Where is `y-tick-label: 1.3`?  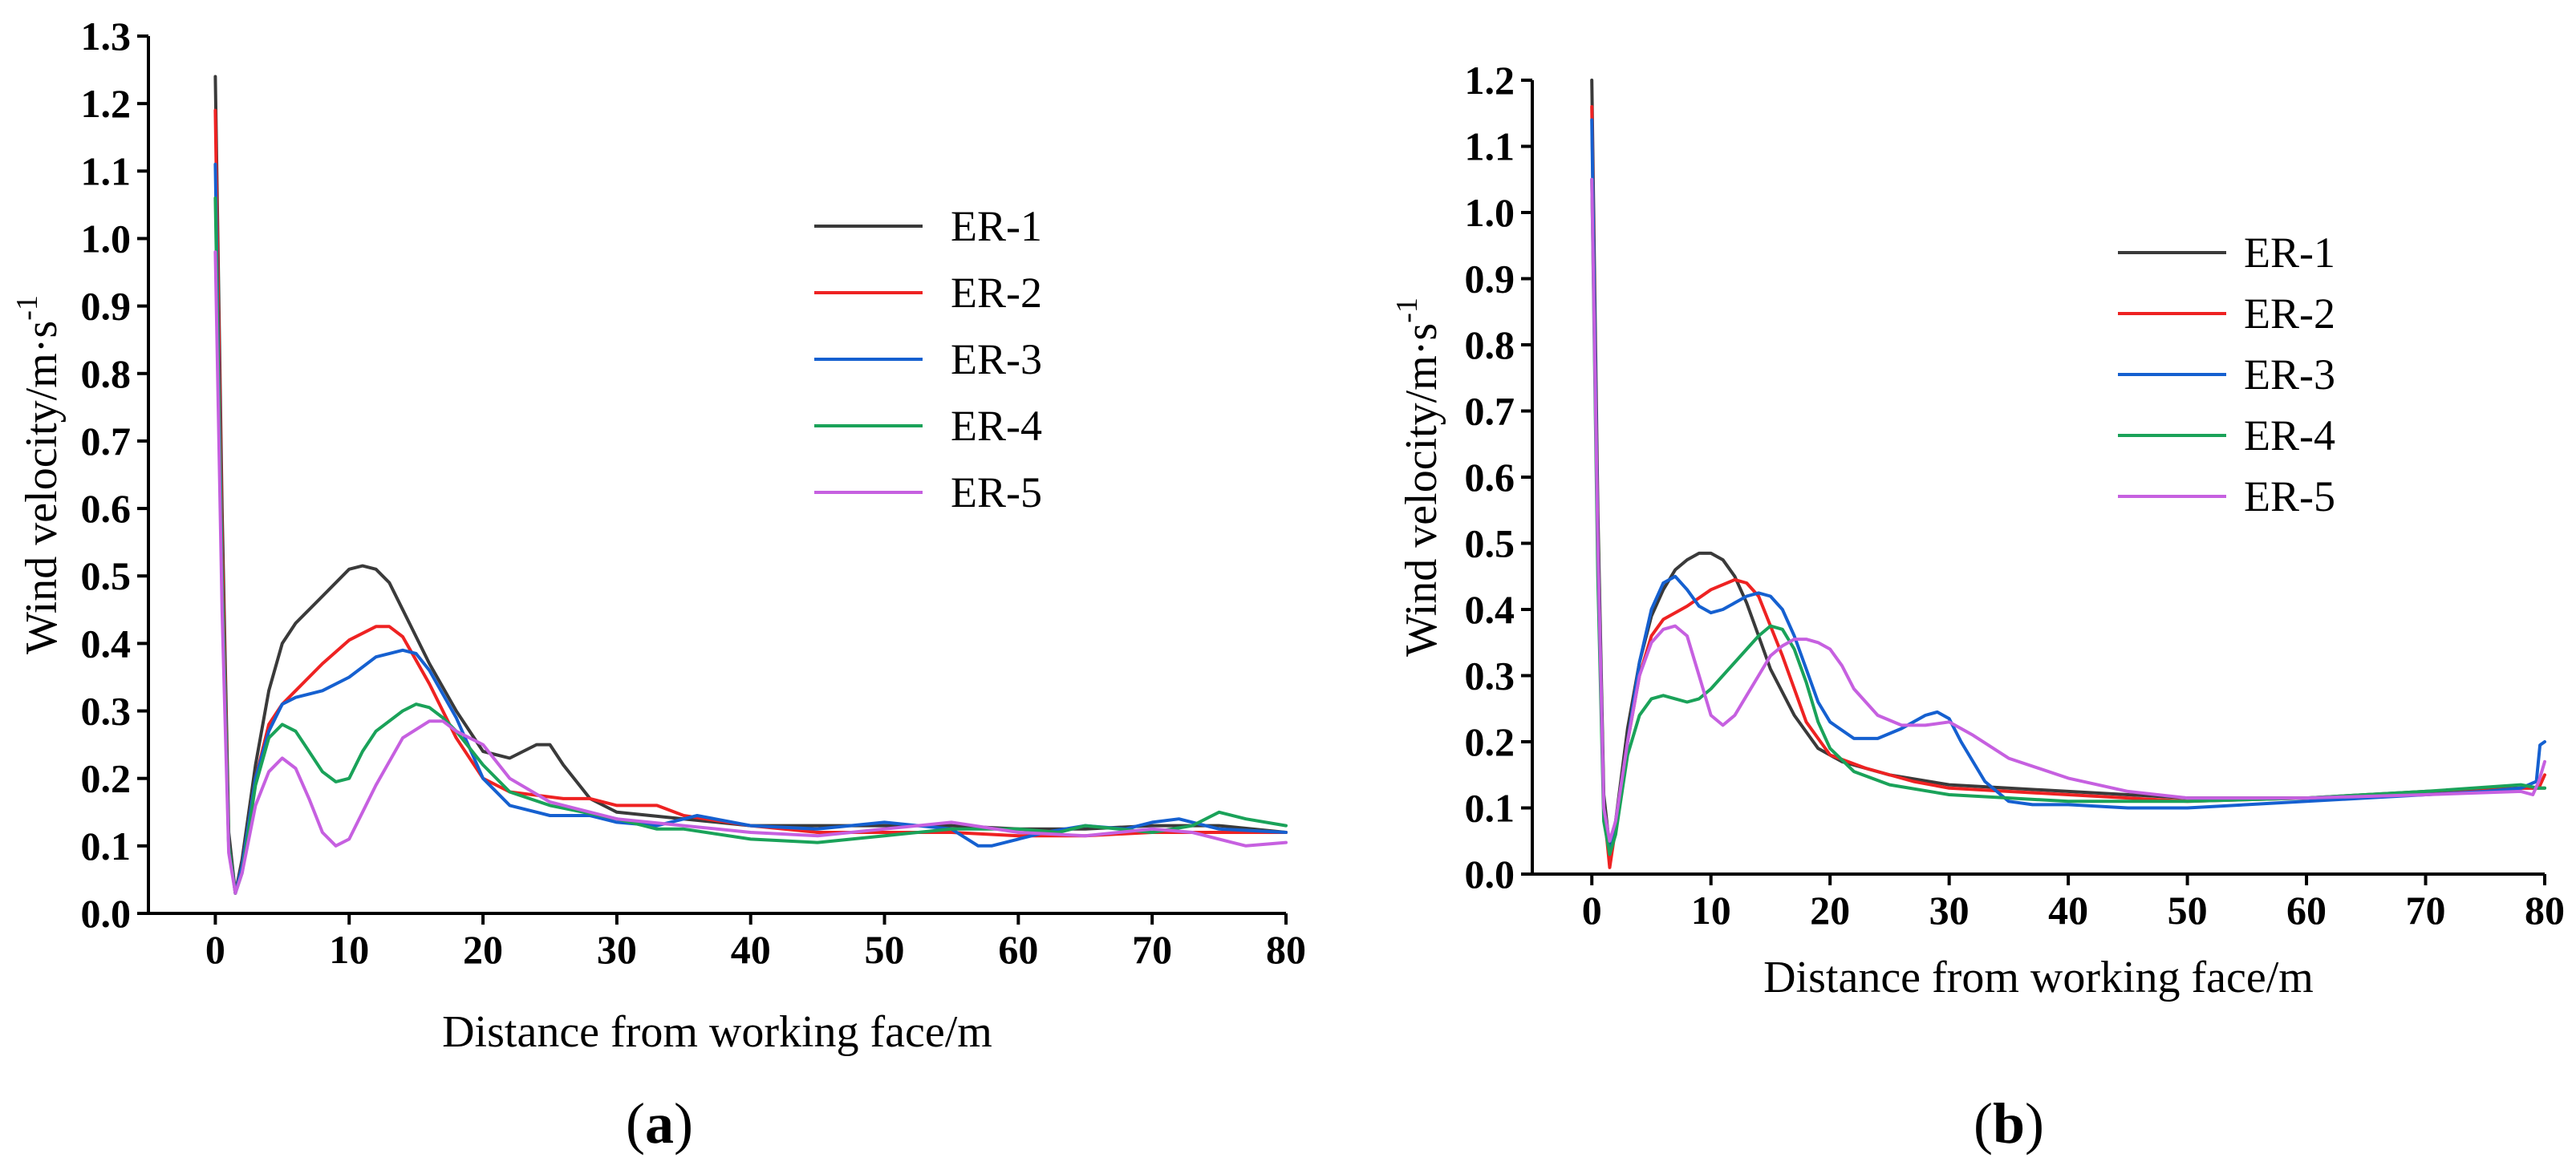
y-tick-label: 1.3 is located at coordinates (106, 36).